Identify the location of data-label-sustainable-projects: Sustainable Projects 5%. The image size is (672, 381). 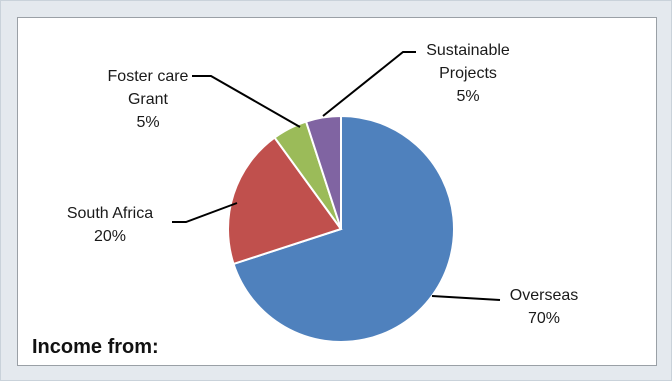
(468, 73).